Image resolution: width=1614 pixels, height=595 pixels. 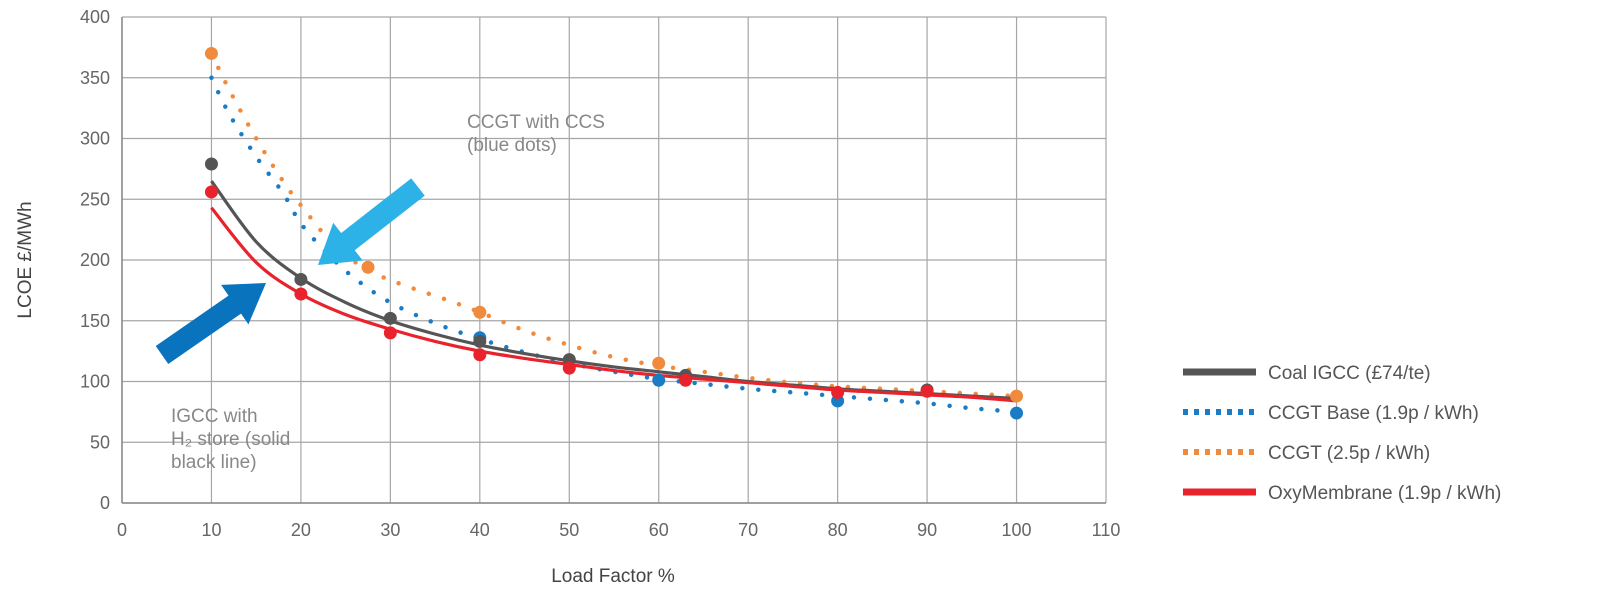 I want to click on y-tick-labels: 0 50 100 150 200 250 300 350 400, so click(x=95, y=260).